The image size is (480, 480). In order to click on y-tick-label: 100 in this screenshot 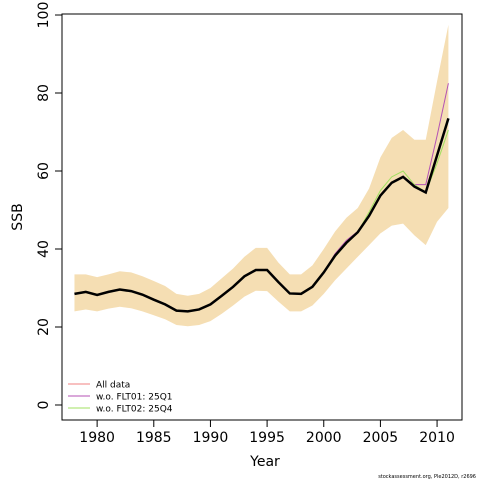, I will do `click(44, 15)`.